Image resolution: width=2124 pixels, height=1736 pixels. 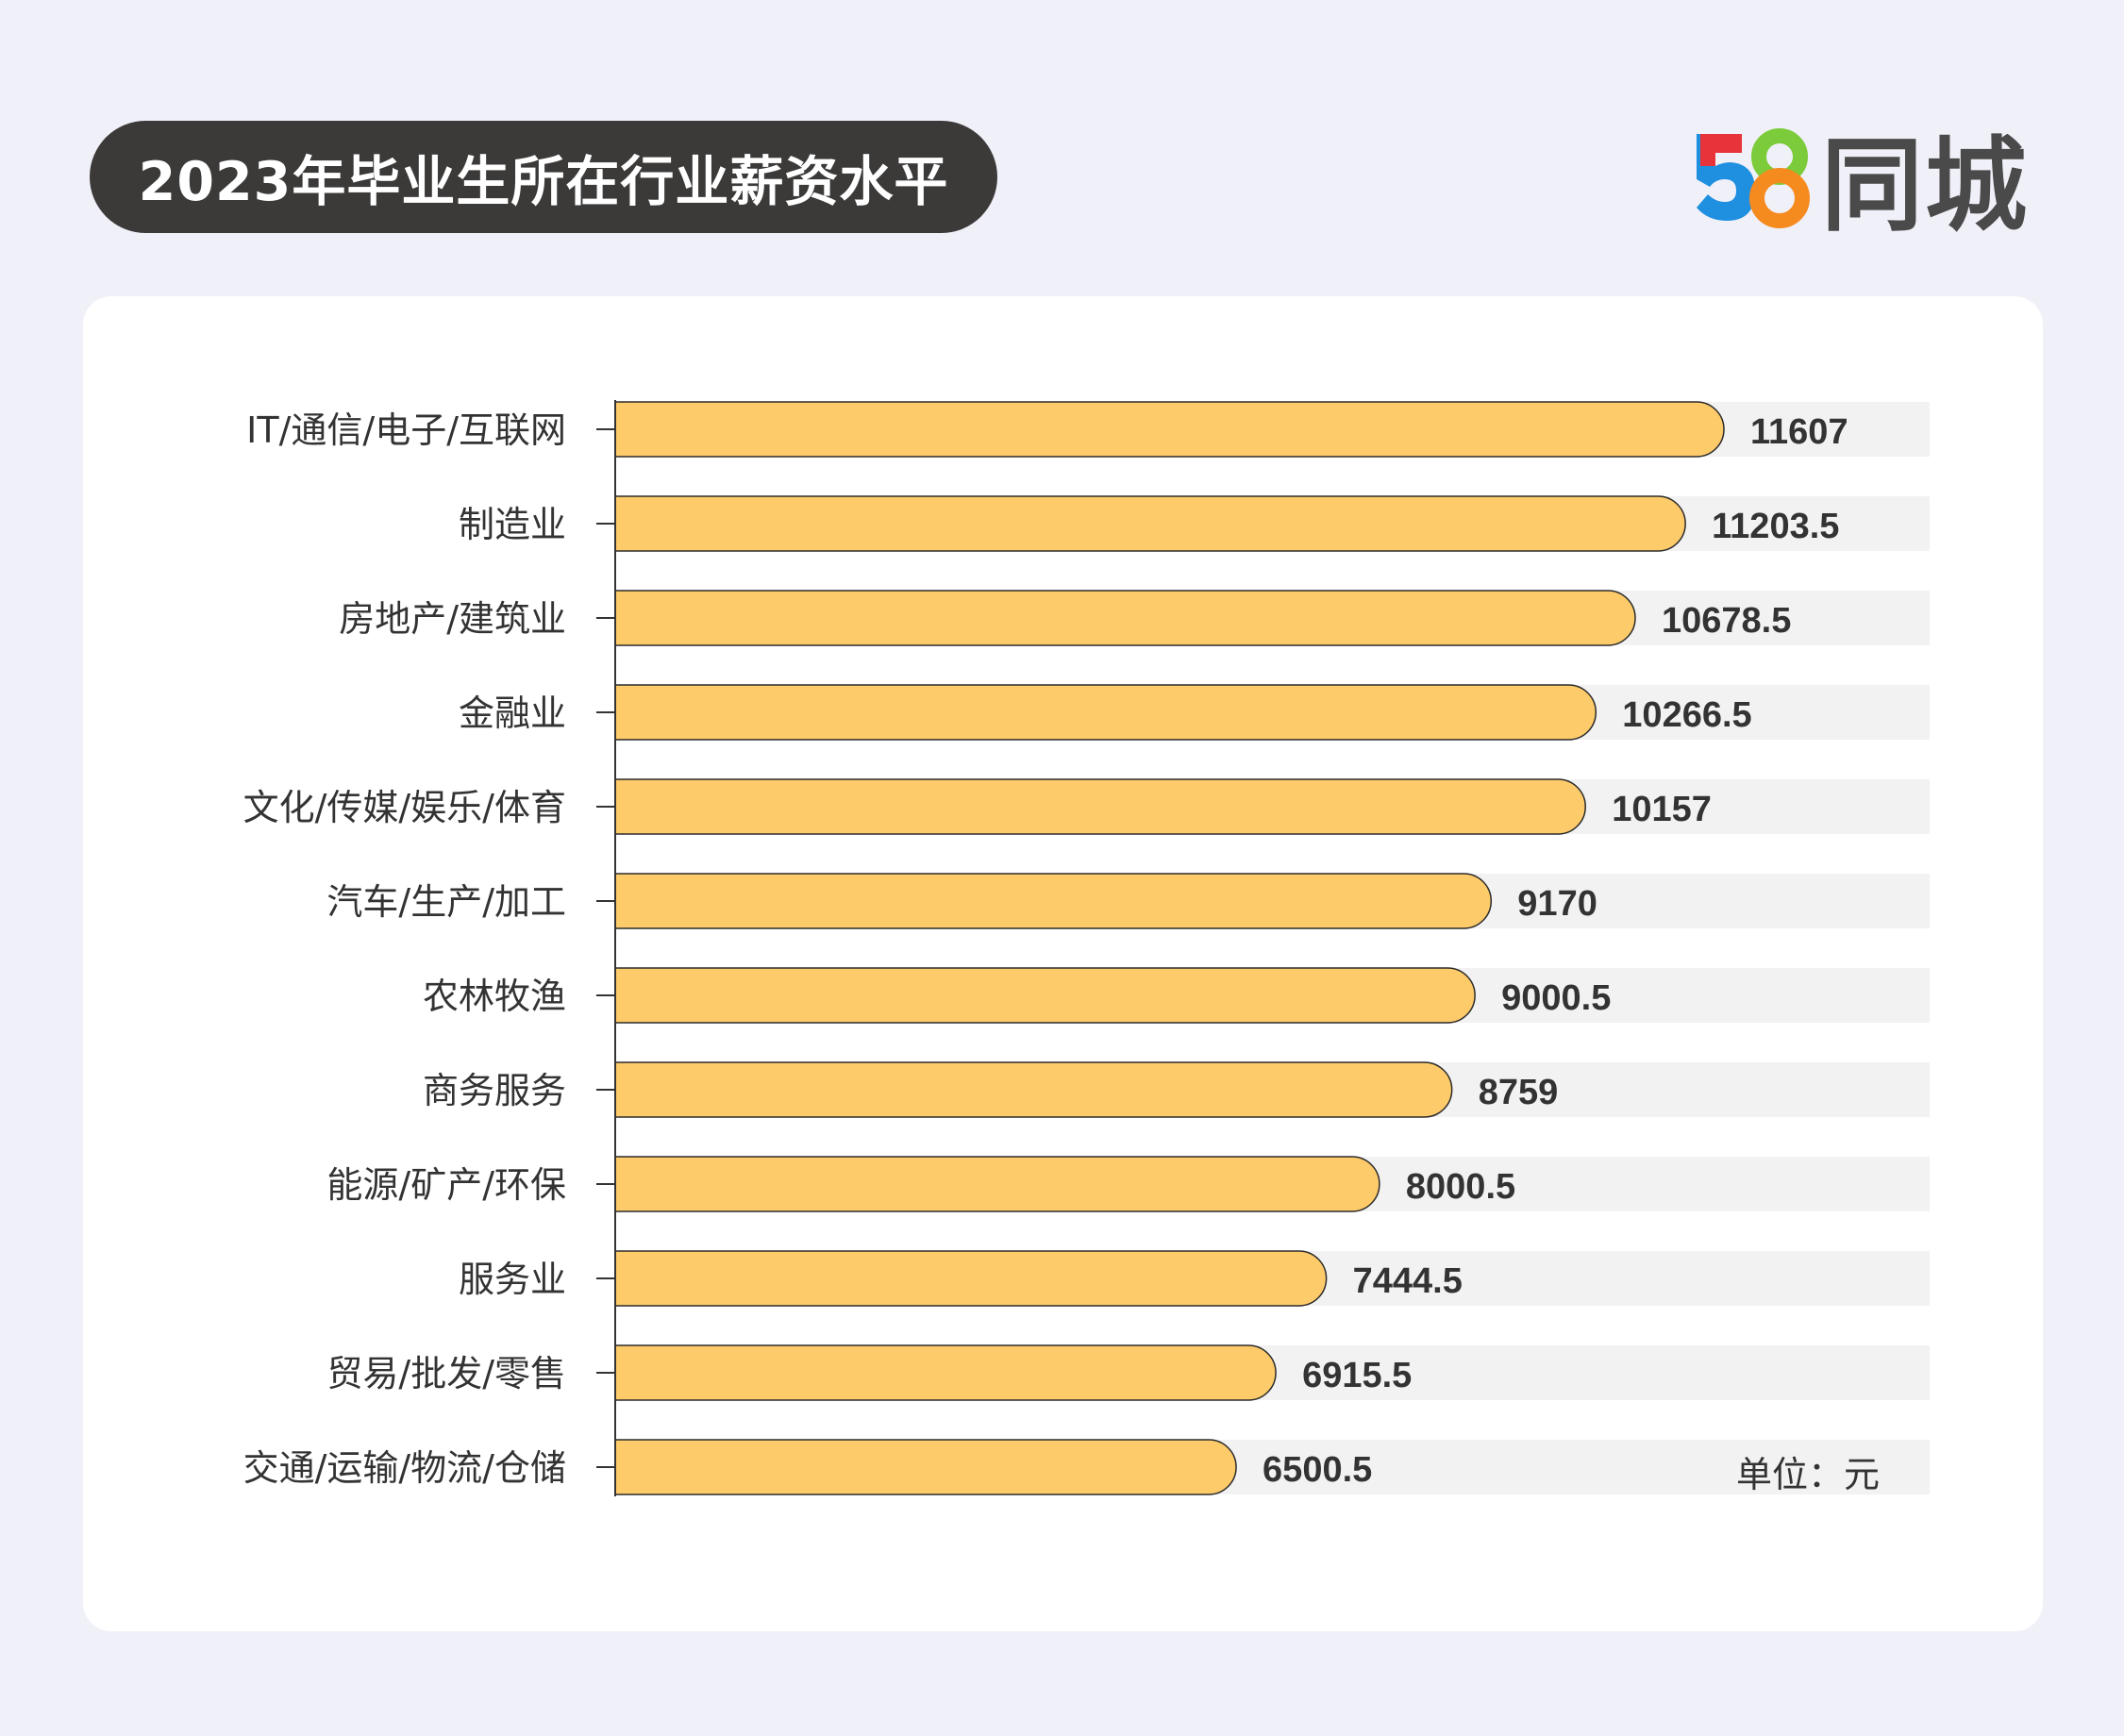 What do you see at coordinates (512, 525) in the screenshot?
I see `category-label: 制造业` at bounding box center [512, 525].